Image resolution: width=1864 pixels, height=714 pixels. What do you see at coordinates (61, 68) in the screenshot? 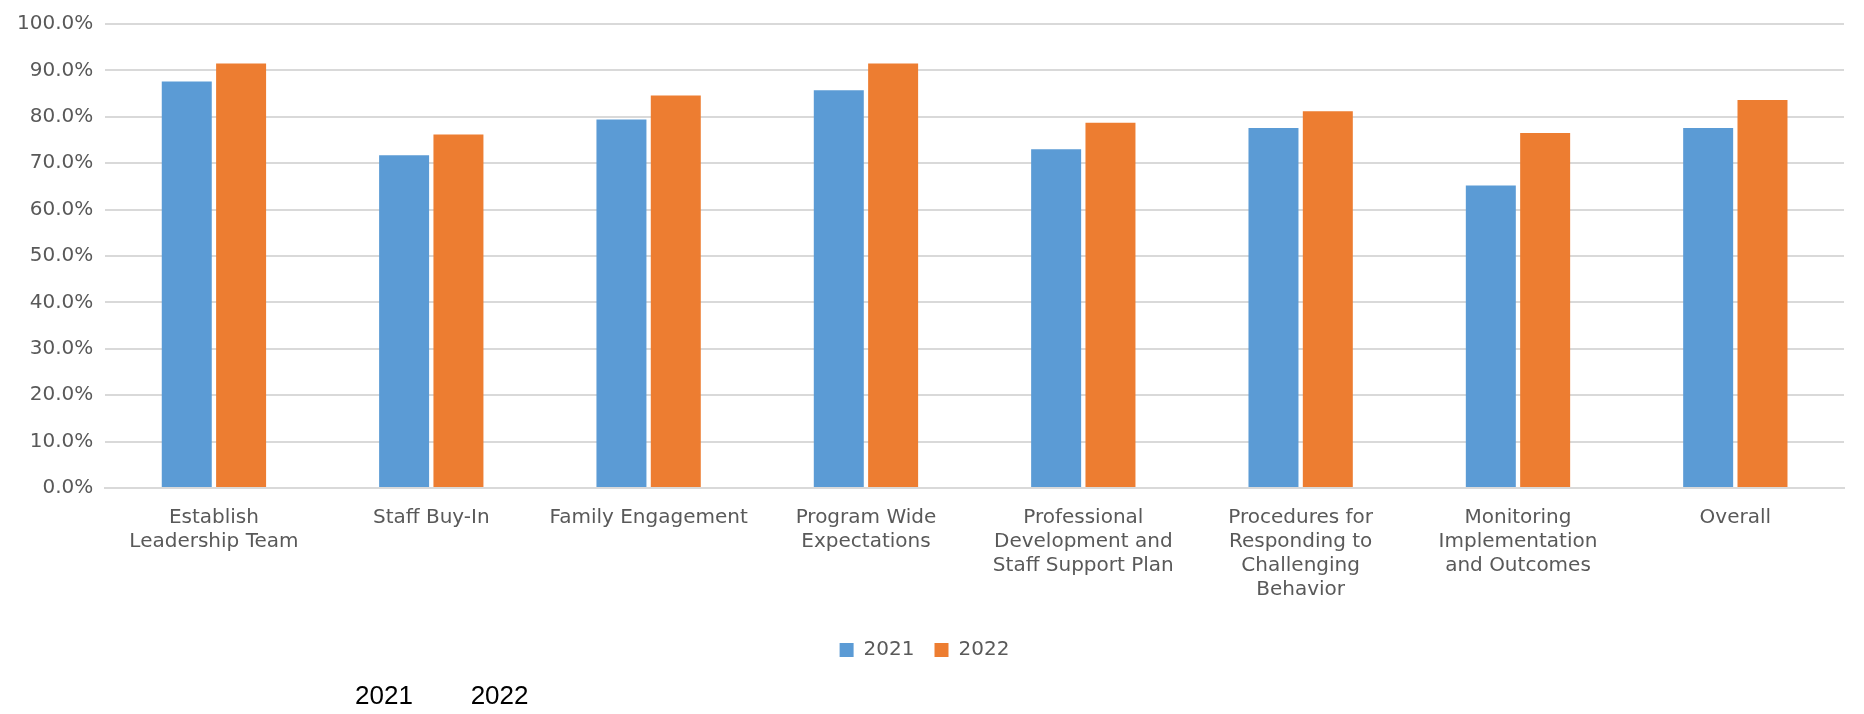
I see `y-tick-label: 90.0%` at bounding box center [61, 68].